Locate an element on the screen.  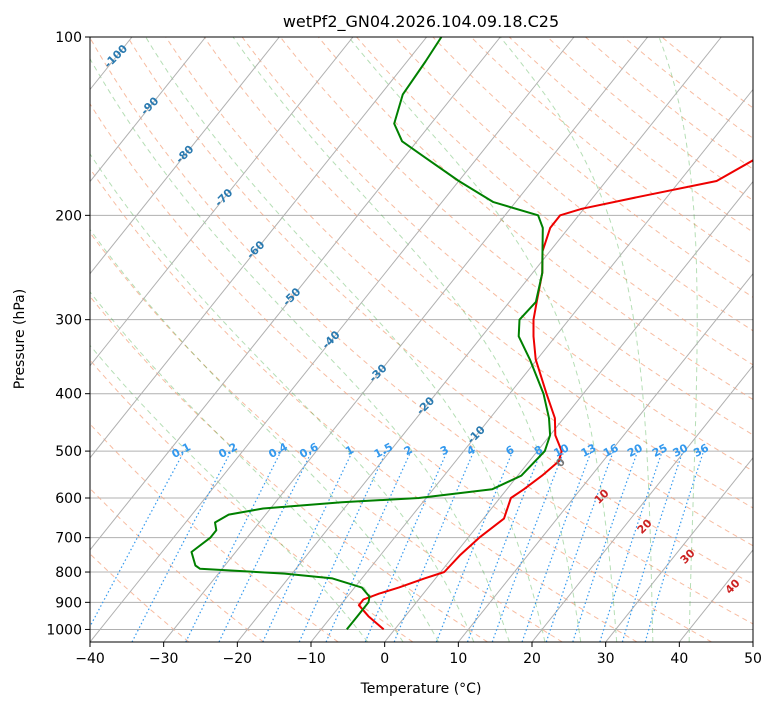
x-tick-label: −30 is located at coordinates (164, 659).